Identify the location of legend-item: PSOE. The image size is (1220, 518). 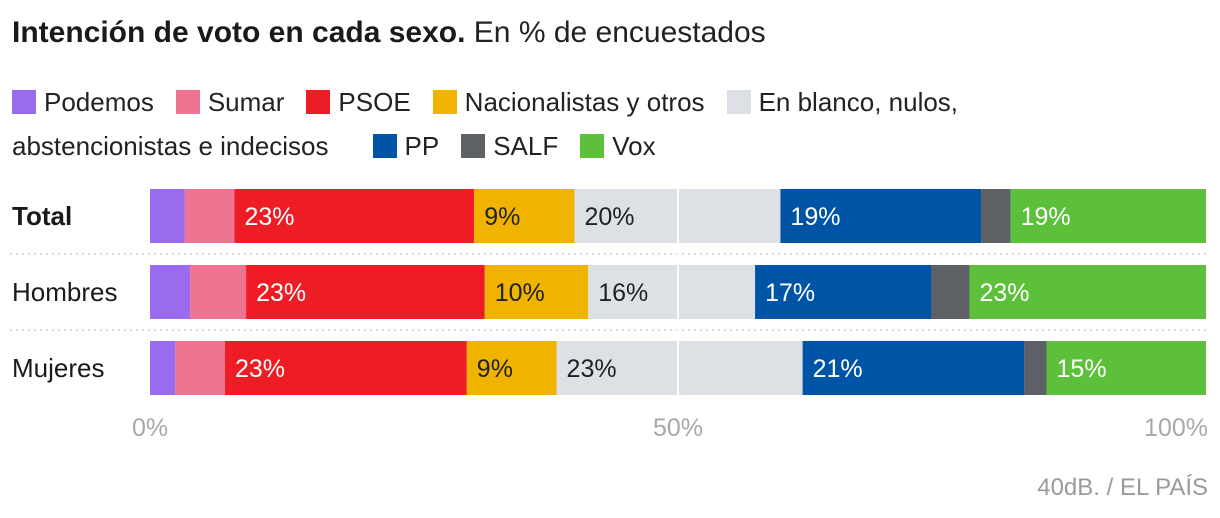
(358, 102).